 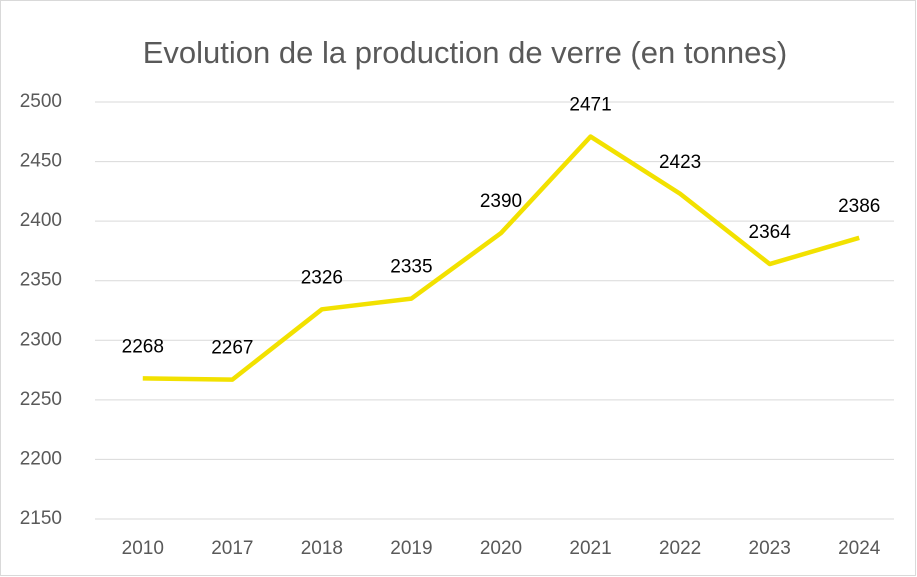 What do you see at coordinates (770, 548) in the screenshot?
I see `x-tick-label: 2023` at bounding box center [770, 548].